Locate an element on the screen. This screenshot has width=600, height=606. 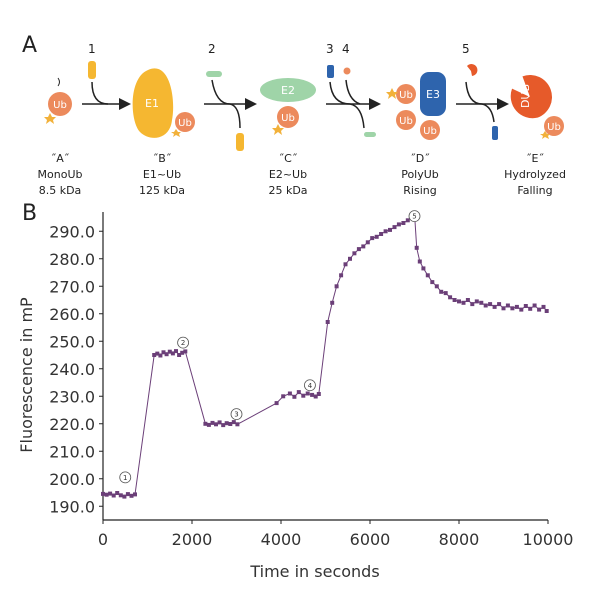
e3-label: E3 is located at coordinates (433, 94).